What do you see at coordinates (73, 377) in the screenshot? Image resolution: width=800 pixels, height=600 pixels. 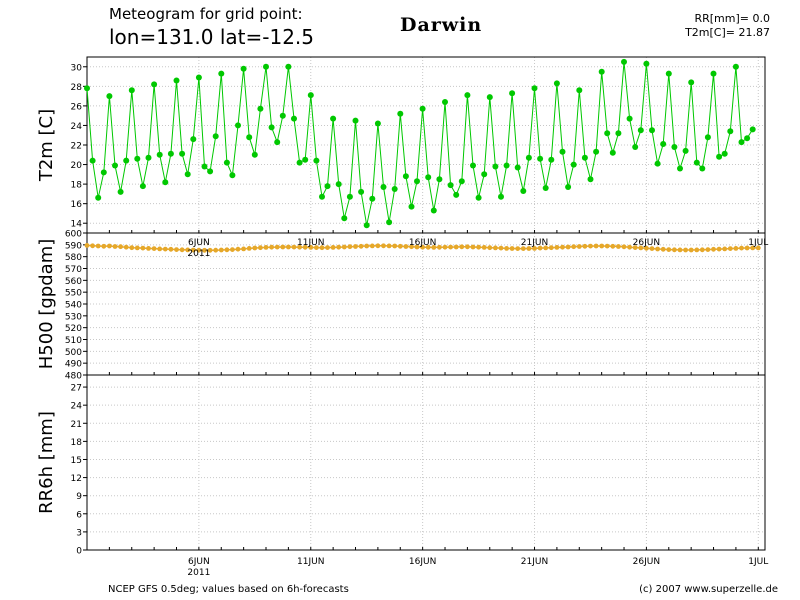 I see `y-tick-label: 480` at bounding box center [73, 377].